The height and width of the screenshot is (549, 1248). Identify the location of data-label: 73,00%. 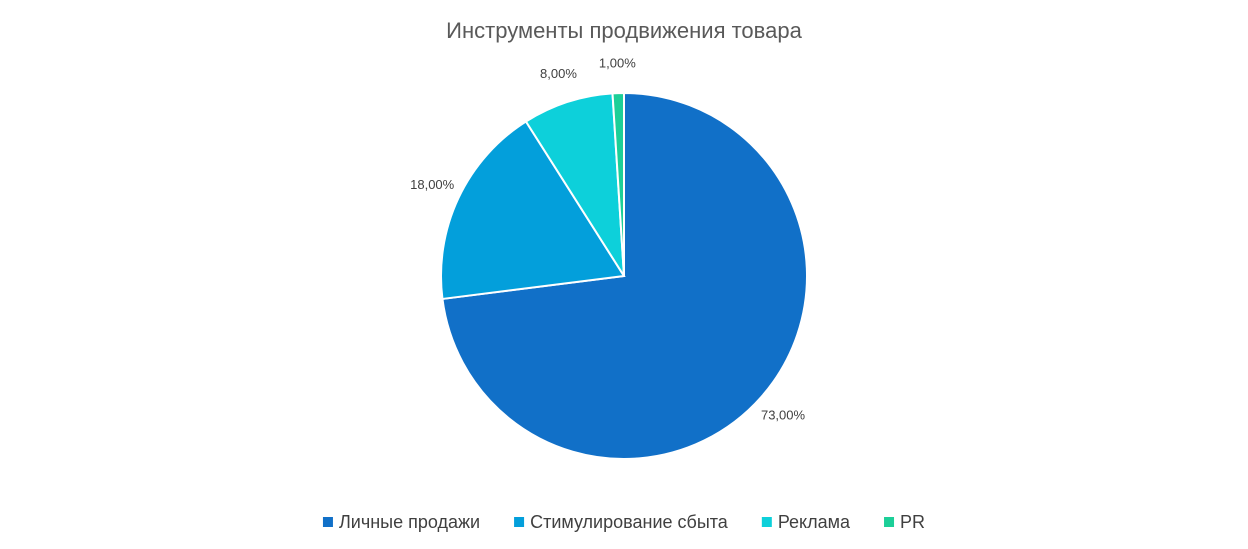
(783, 415).